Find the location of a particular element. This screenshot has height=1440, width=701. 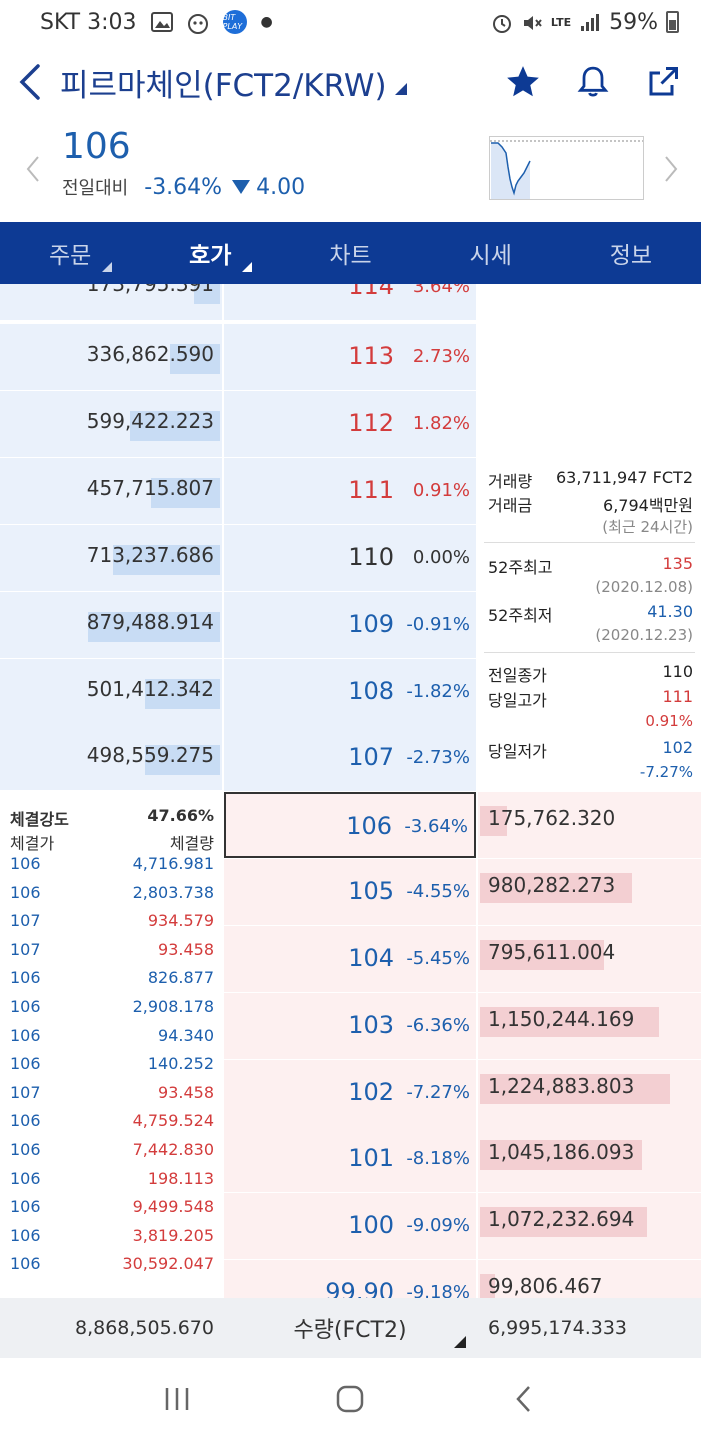

high52-value: 135 is located at coordinates (677, 563).